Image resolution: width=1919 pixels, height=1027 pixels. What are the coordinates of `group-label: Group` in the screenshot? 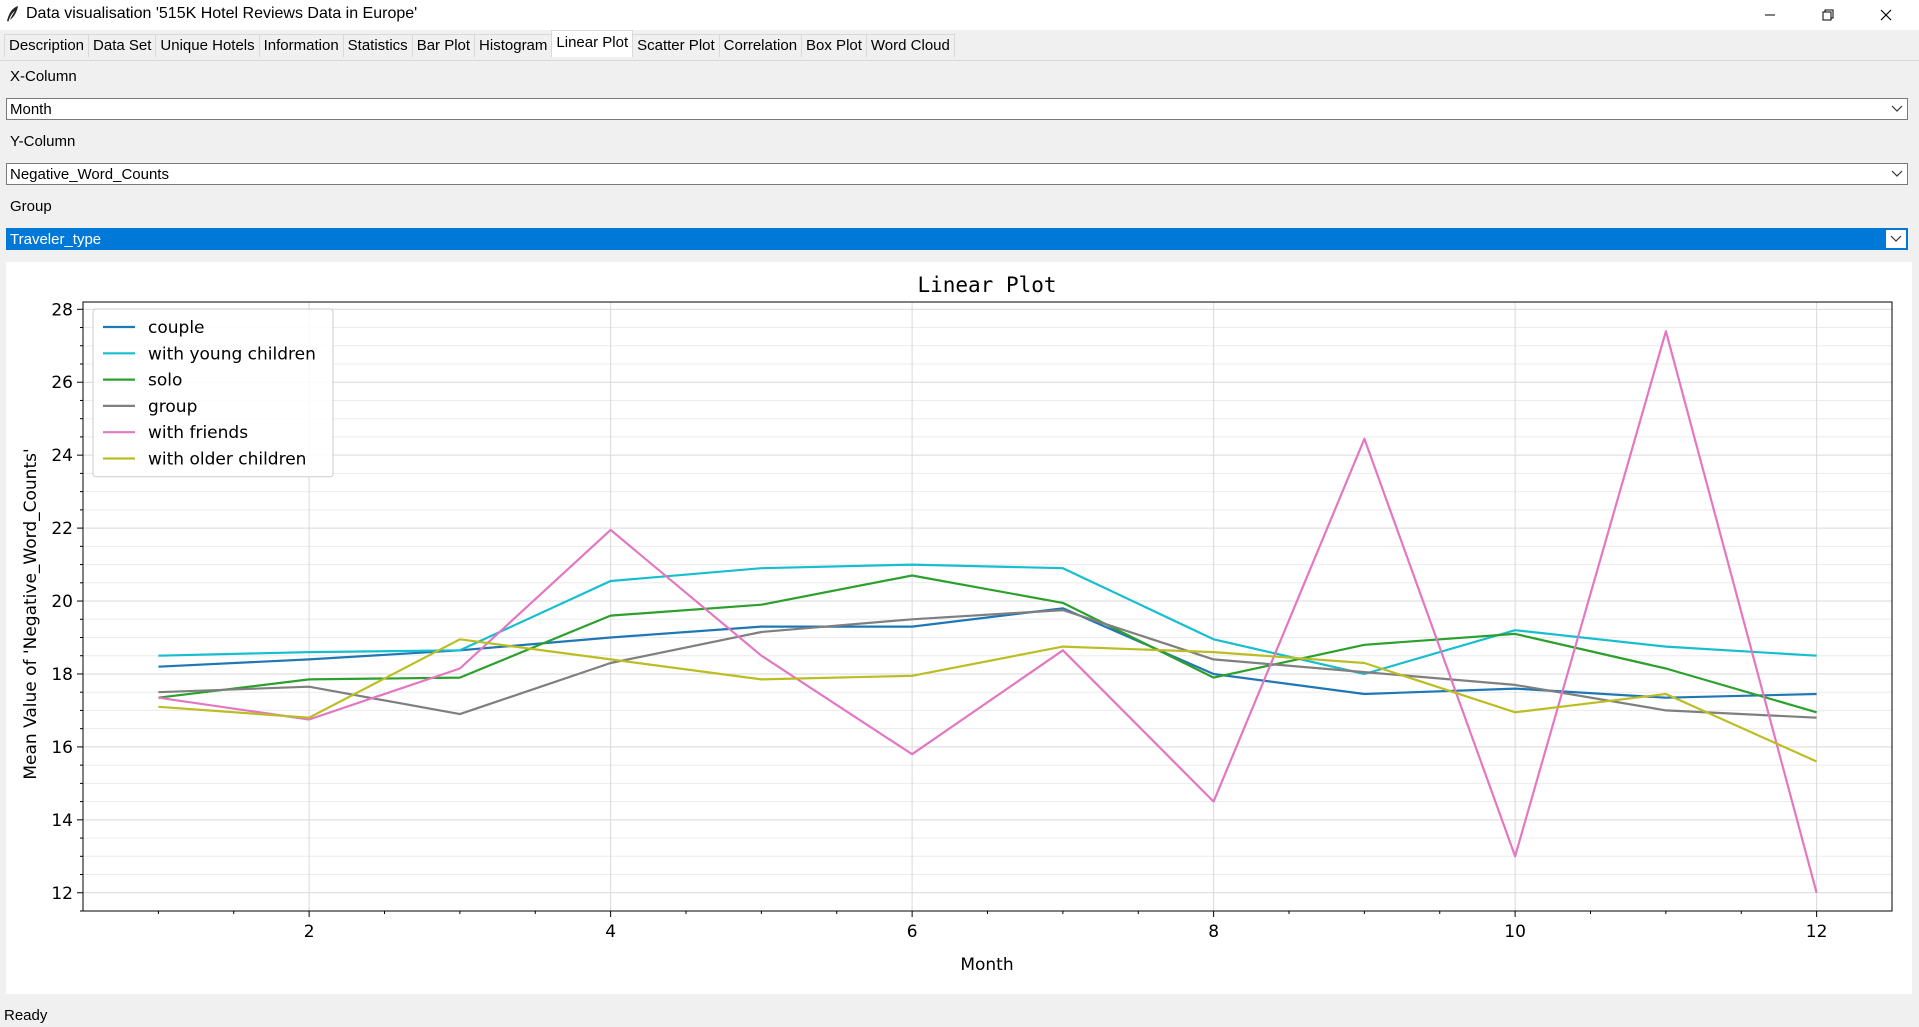 It's located at (31, 206).